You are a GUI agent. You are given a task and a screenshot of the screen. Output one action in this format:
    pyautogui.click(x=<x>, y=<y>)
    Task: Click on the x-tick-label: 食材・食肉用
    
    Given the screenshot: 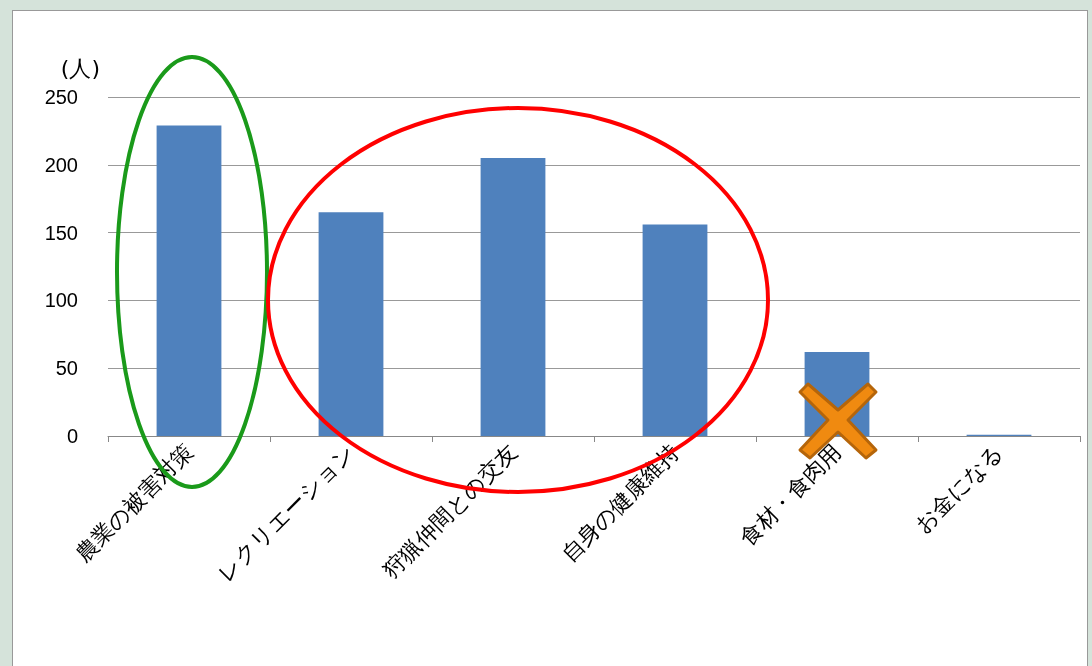 What is the action you would take?
    pyautogui.click(x=790, y=495)
    